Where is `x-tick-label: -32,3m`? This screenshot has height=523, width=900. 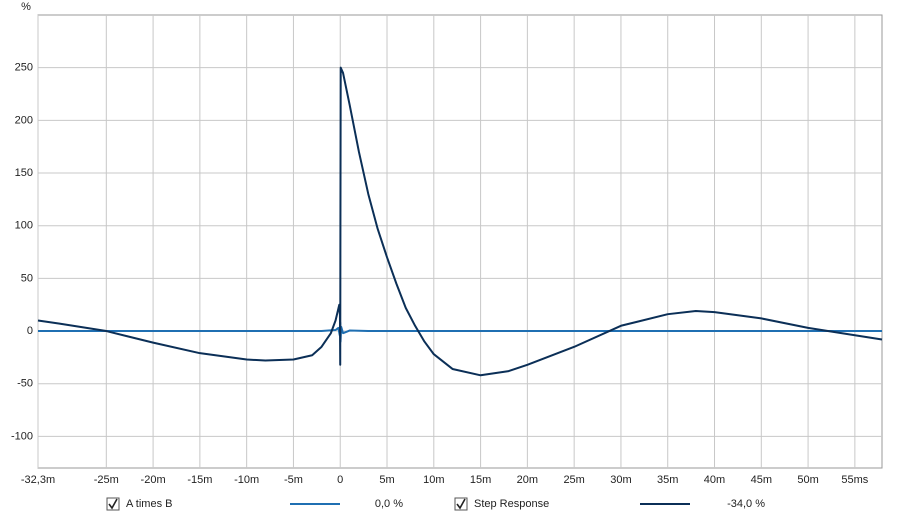 x-tick-label: -32,3m is located at coordinates (38, 480).